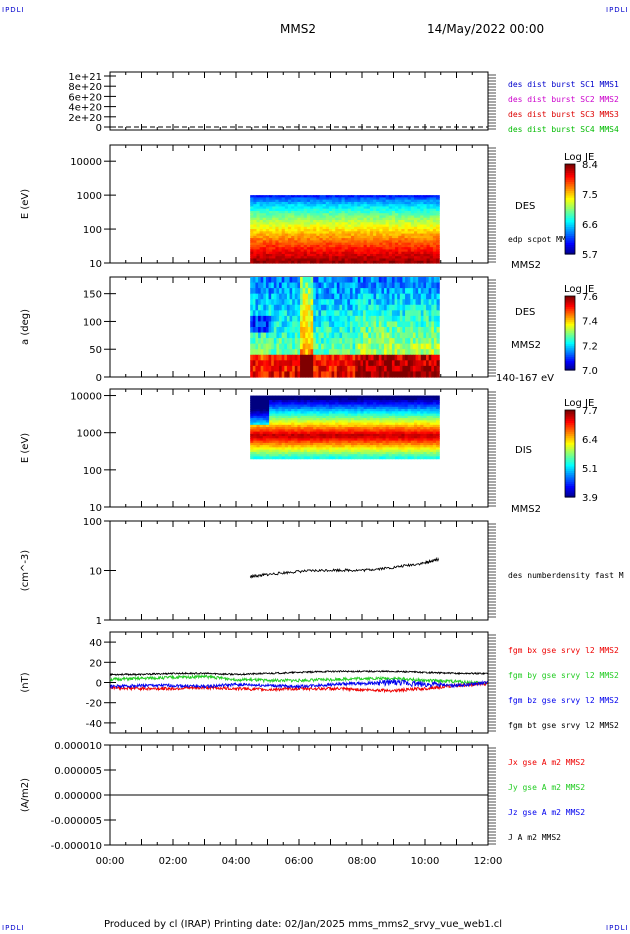  Describe the element at coordinates (92, 322) in the screenshot. I see `y-tick-label: 100` at that location.